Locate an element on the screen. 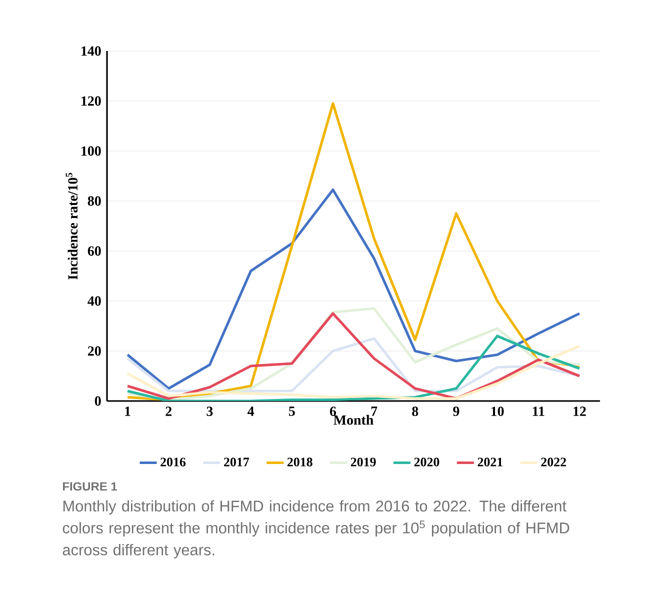  y-tick-label: 120 is located at coordinates (91, 101).